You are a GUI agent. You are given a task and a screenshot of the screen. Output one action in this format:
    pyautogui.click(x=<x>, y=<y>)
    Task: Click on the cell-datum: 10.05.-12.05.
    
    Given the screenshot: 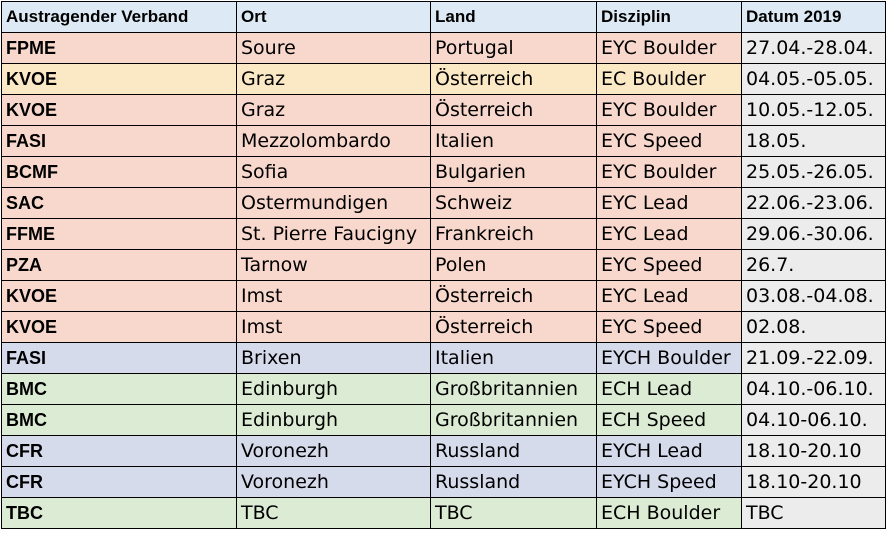 What is the action you would take?
    pyautogui.click(x=813, y=110)
    